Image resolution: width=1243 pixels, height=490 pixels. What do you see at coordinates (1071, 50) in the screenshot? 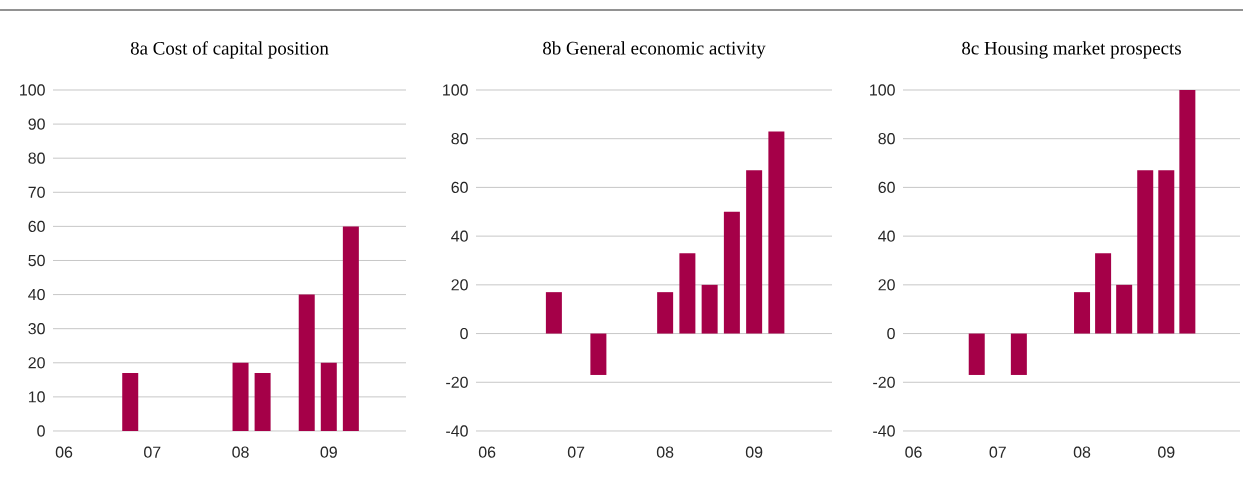
I see `chart-title: 8c Housing market prospects` at bounding box center [1071, 50].